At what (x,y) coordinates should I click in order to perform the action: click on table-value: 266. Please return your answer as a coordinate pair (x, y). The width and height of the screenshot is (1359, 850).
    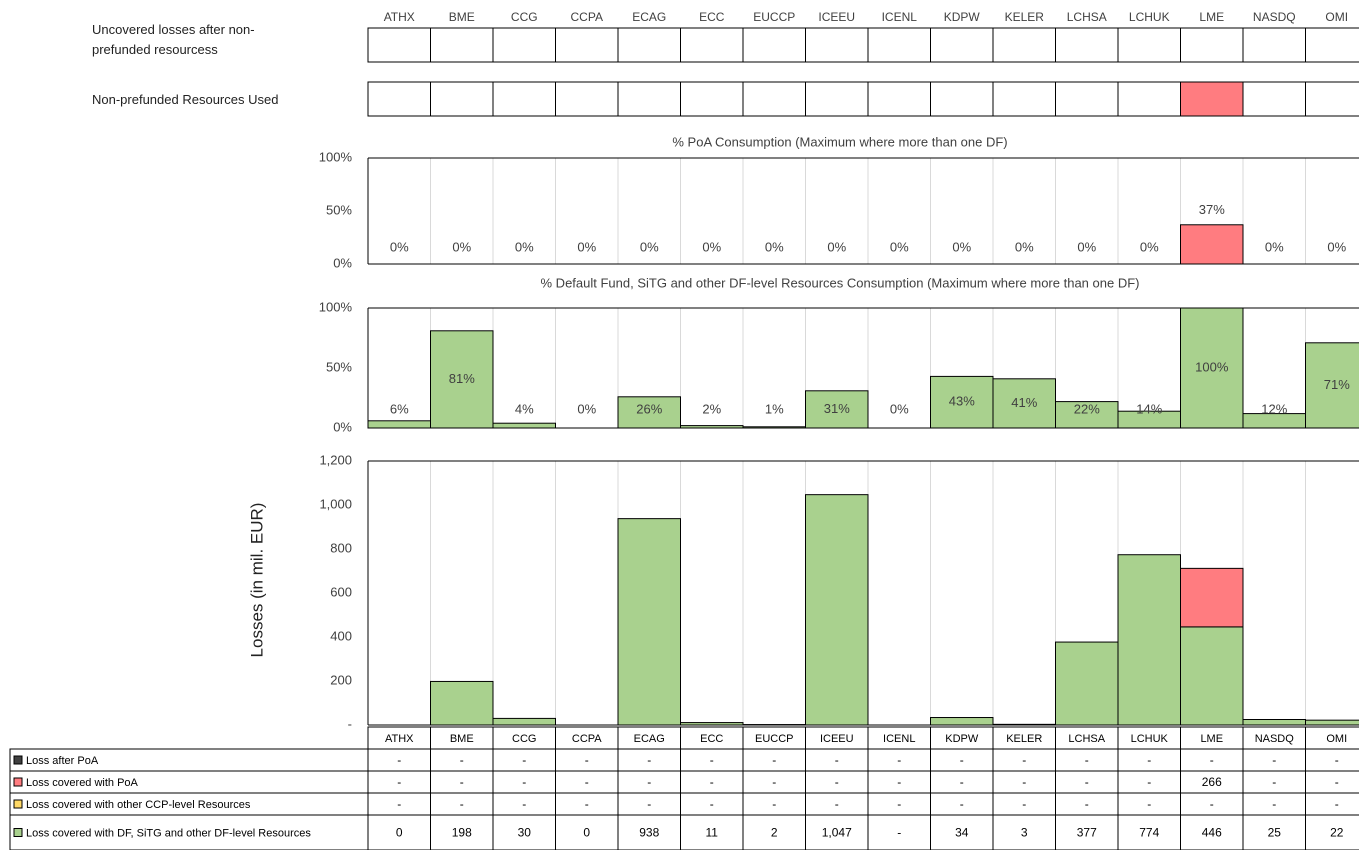
    Looking at the image, I should click on (1212, 782).